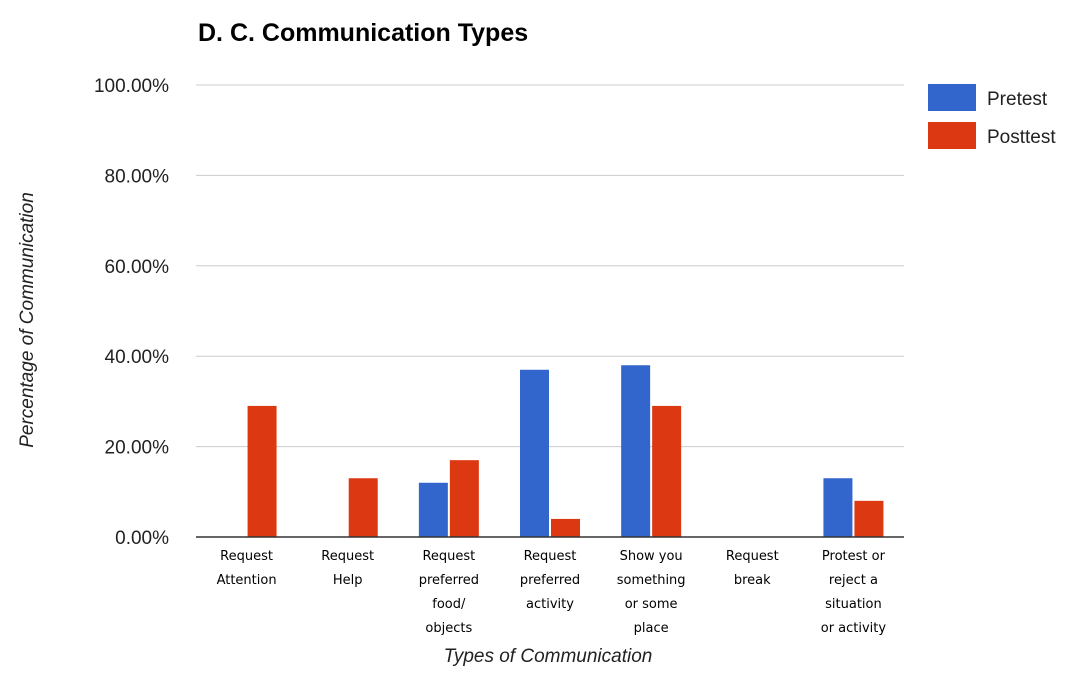 The width and height of the screenshot is (1081, 674). Describe the element at coordinates (247, 568) in the screenshot. I see `x-tick-label: Request Attention` at that location.